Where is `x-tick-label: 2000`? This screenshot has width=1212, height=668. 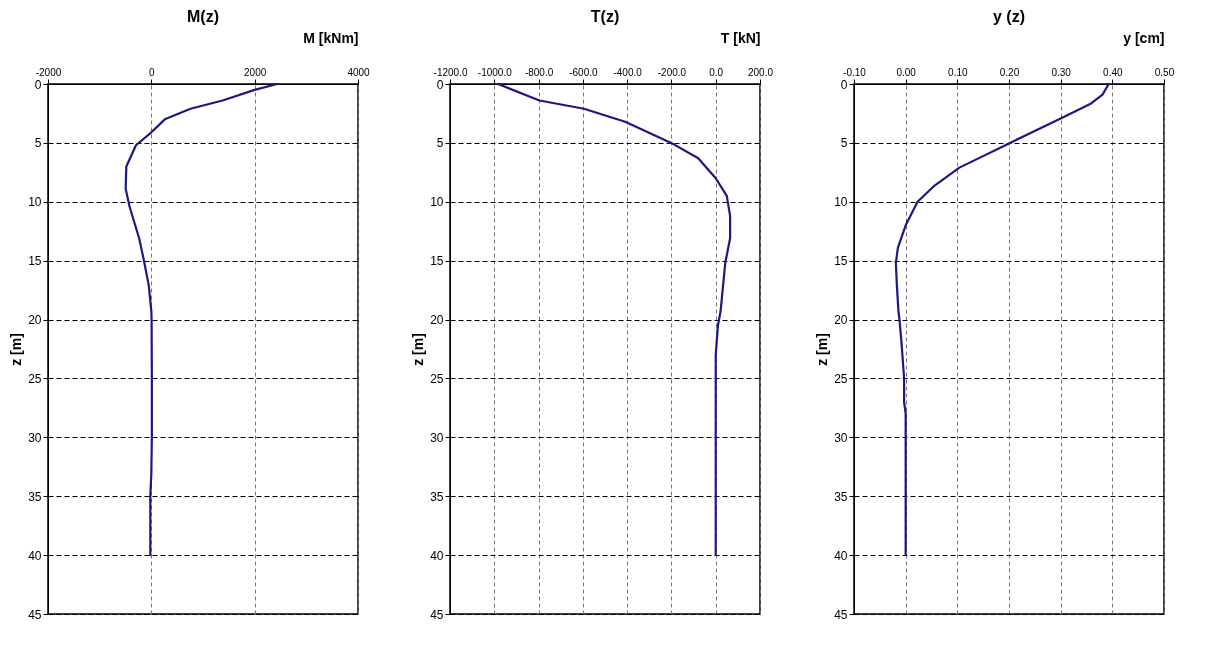
x-tick-label: 2000 is located at coordinates (255, 72).